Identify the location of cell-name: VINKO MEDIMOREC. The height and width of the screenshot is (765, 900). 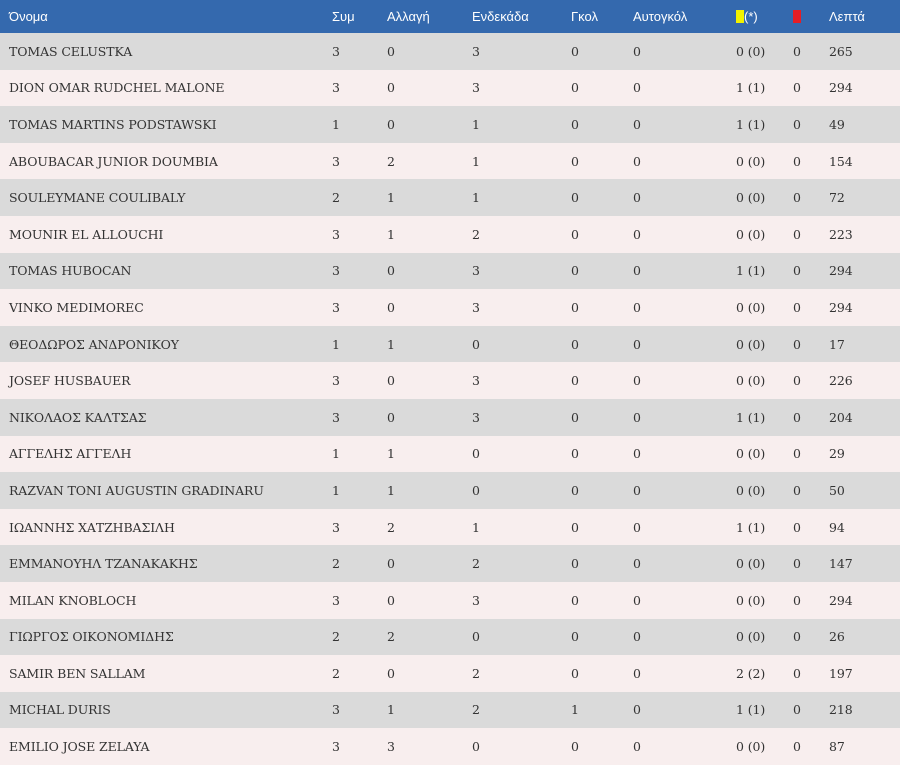
(76, 307).